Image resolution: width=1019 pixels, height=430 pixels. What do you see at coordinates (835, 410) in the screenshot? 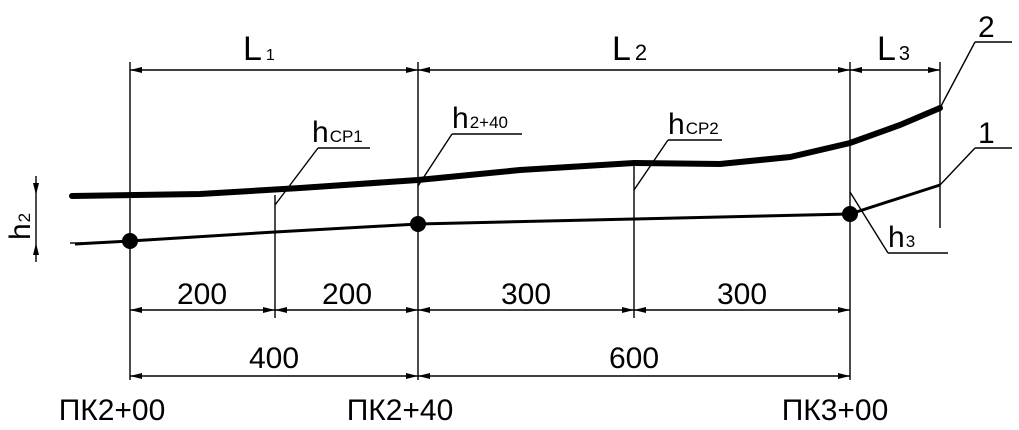
I see `station-label-pk3-00: ПК3+00` at bounding box center [835, 410].